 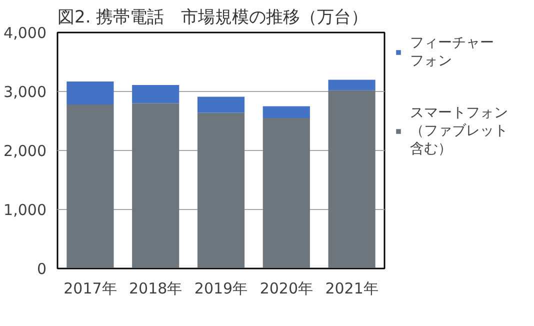 I want to click on x-tick-label: 2017年, so click(x=90, y=289).